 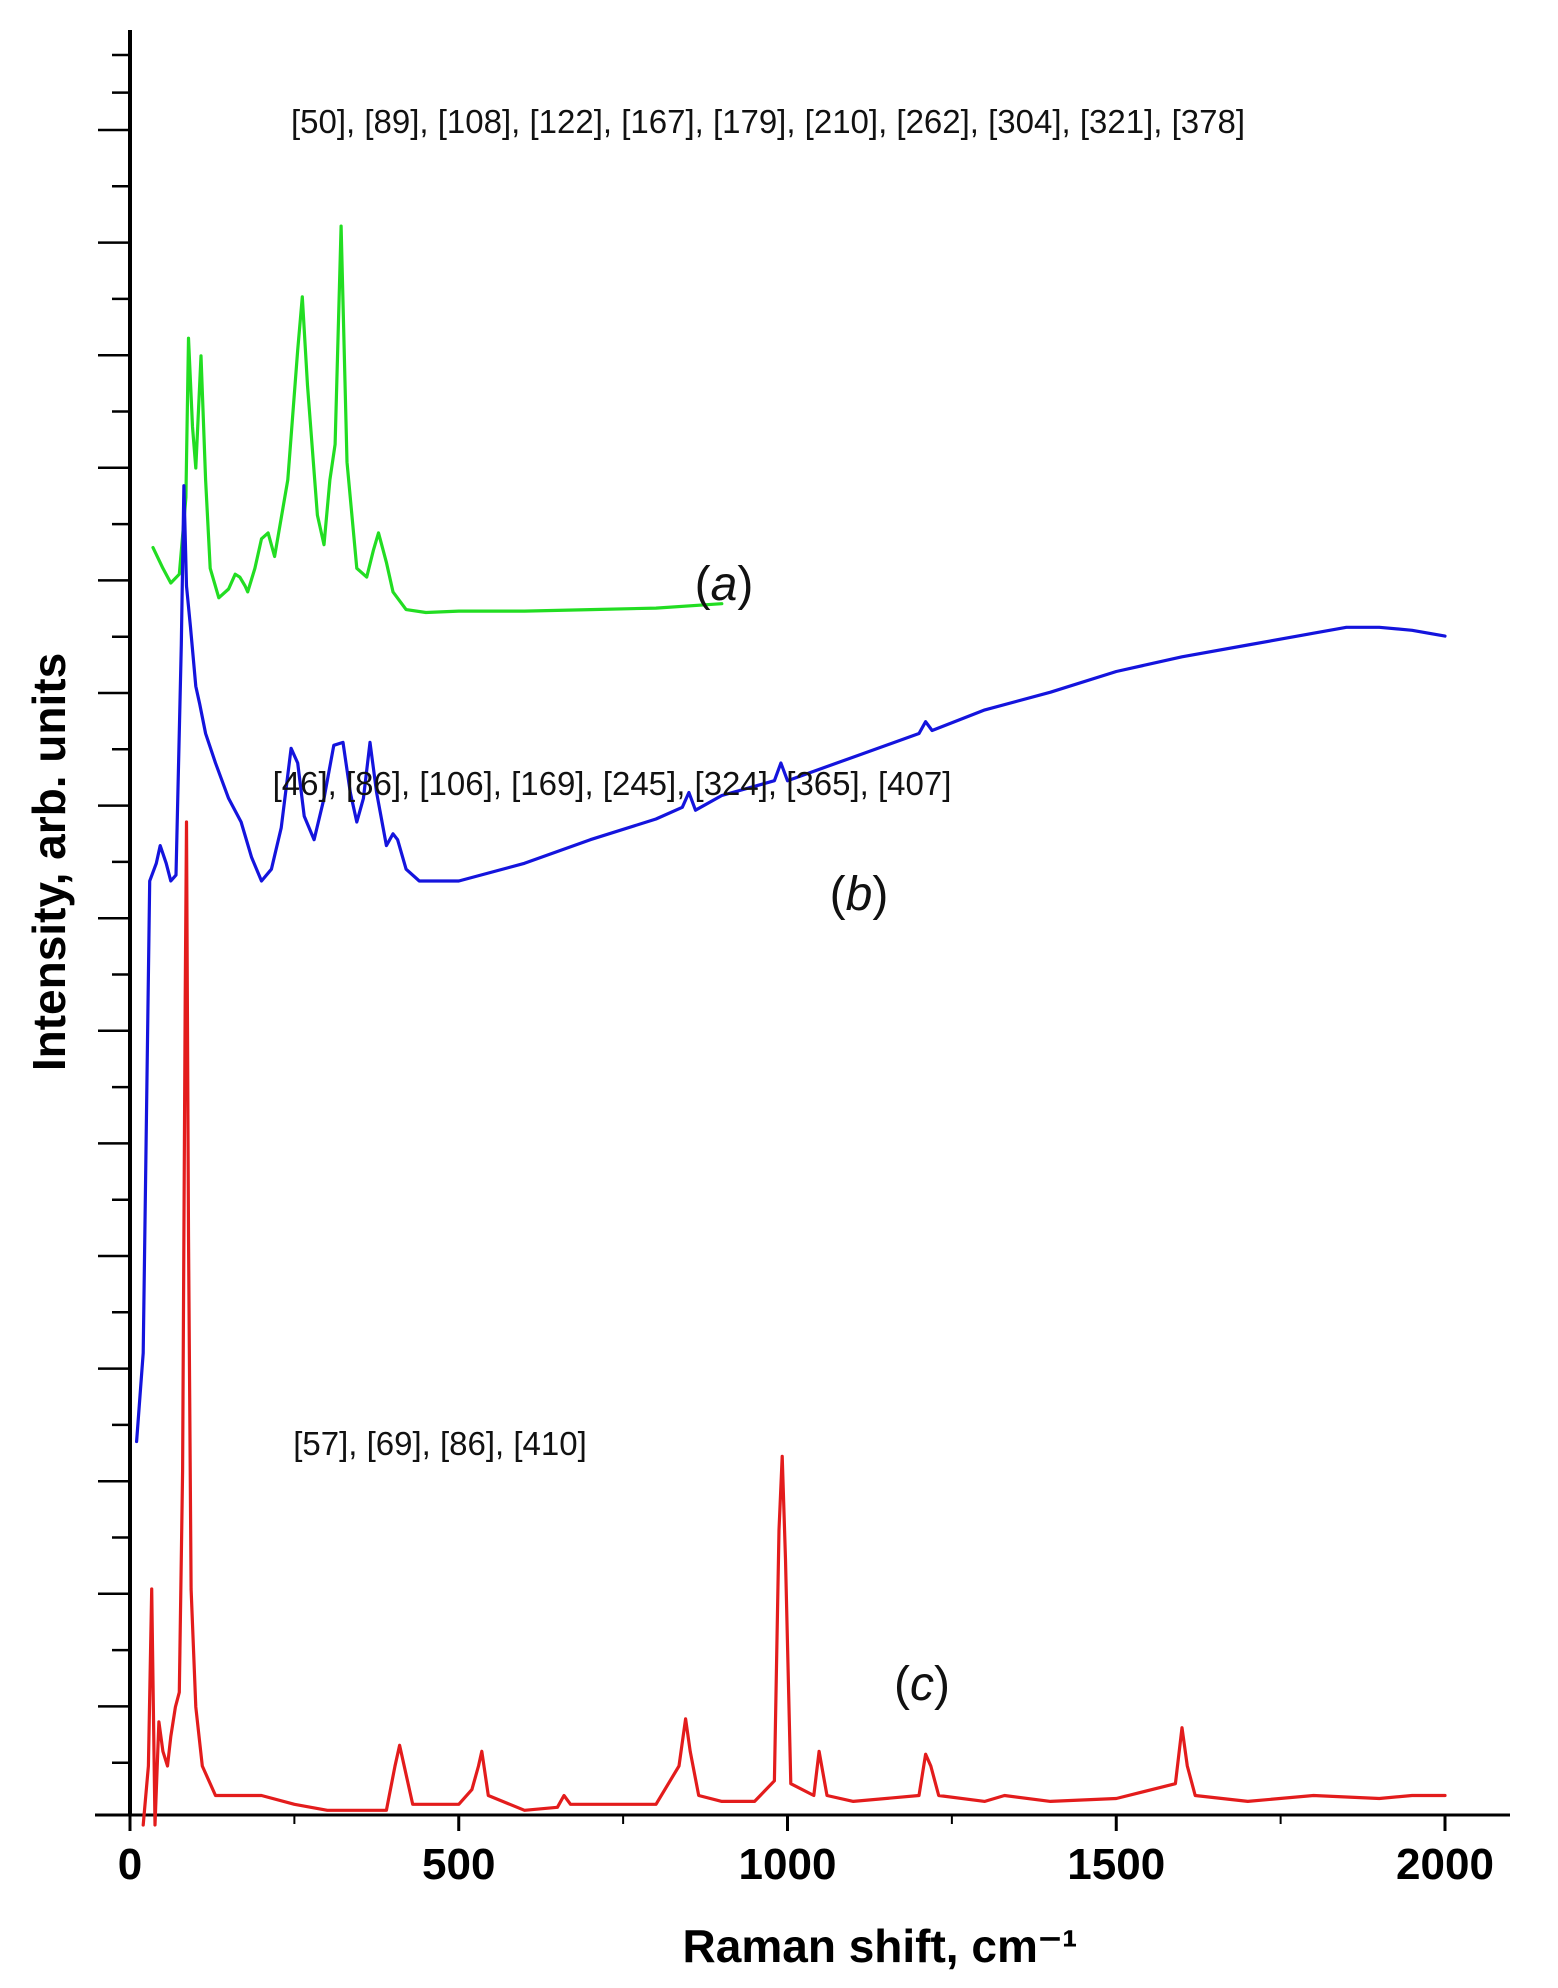 I want to click on x-tick-label: 1000, so click(x=788, y=1864).